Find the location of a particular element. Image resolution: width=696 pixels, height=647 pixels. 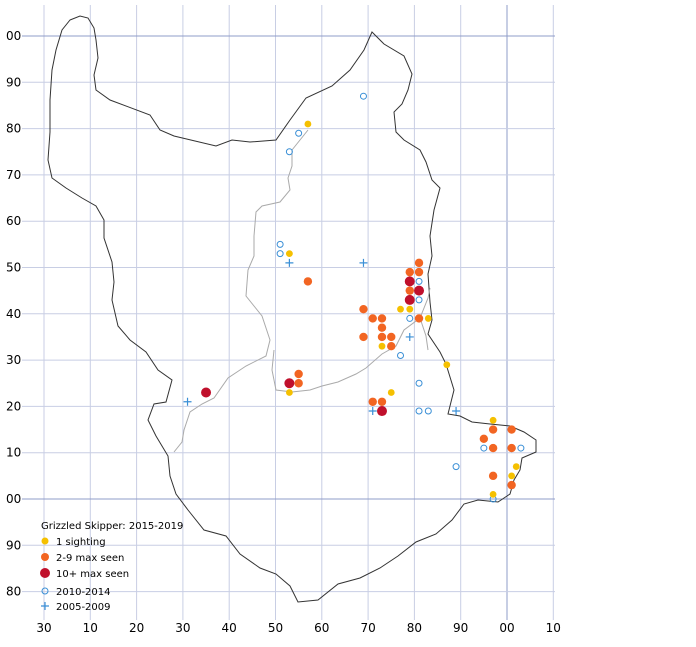

x-axis-labels: 30 10 20 30 40 50 60 70 80 90 00 10 is located at coordinates (298, 628).